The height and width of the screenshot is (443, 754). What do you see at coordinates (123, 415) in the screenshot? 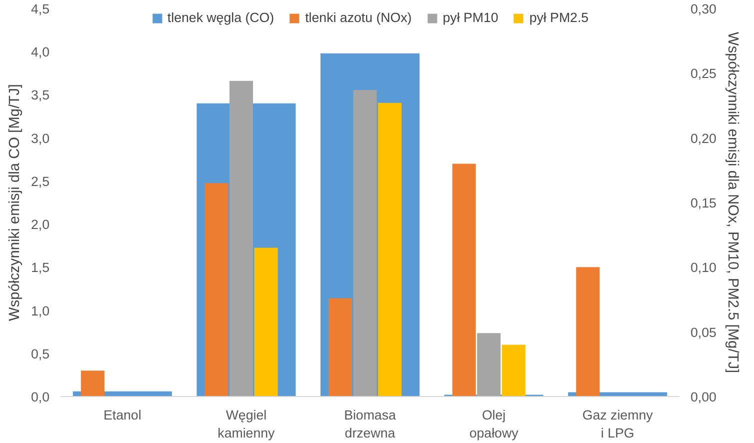
I see `x-tick-label: Etanol` at bounding box center [123, 415].